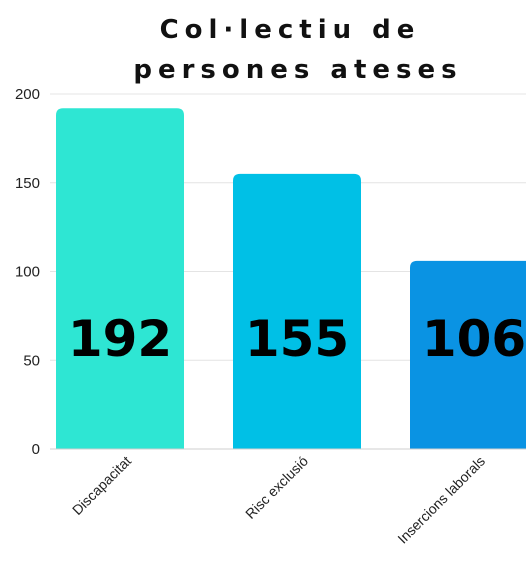 Image resolution: width=526 pixels, height=581 pixels. What do you see at coordinates (31, 360) in the screenshot?
I see `y-tick-label: 50` at bounding box center [31, 360].